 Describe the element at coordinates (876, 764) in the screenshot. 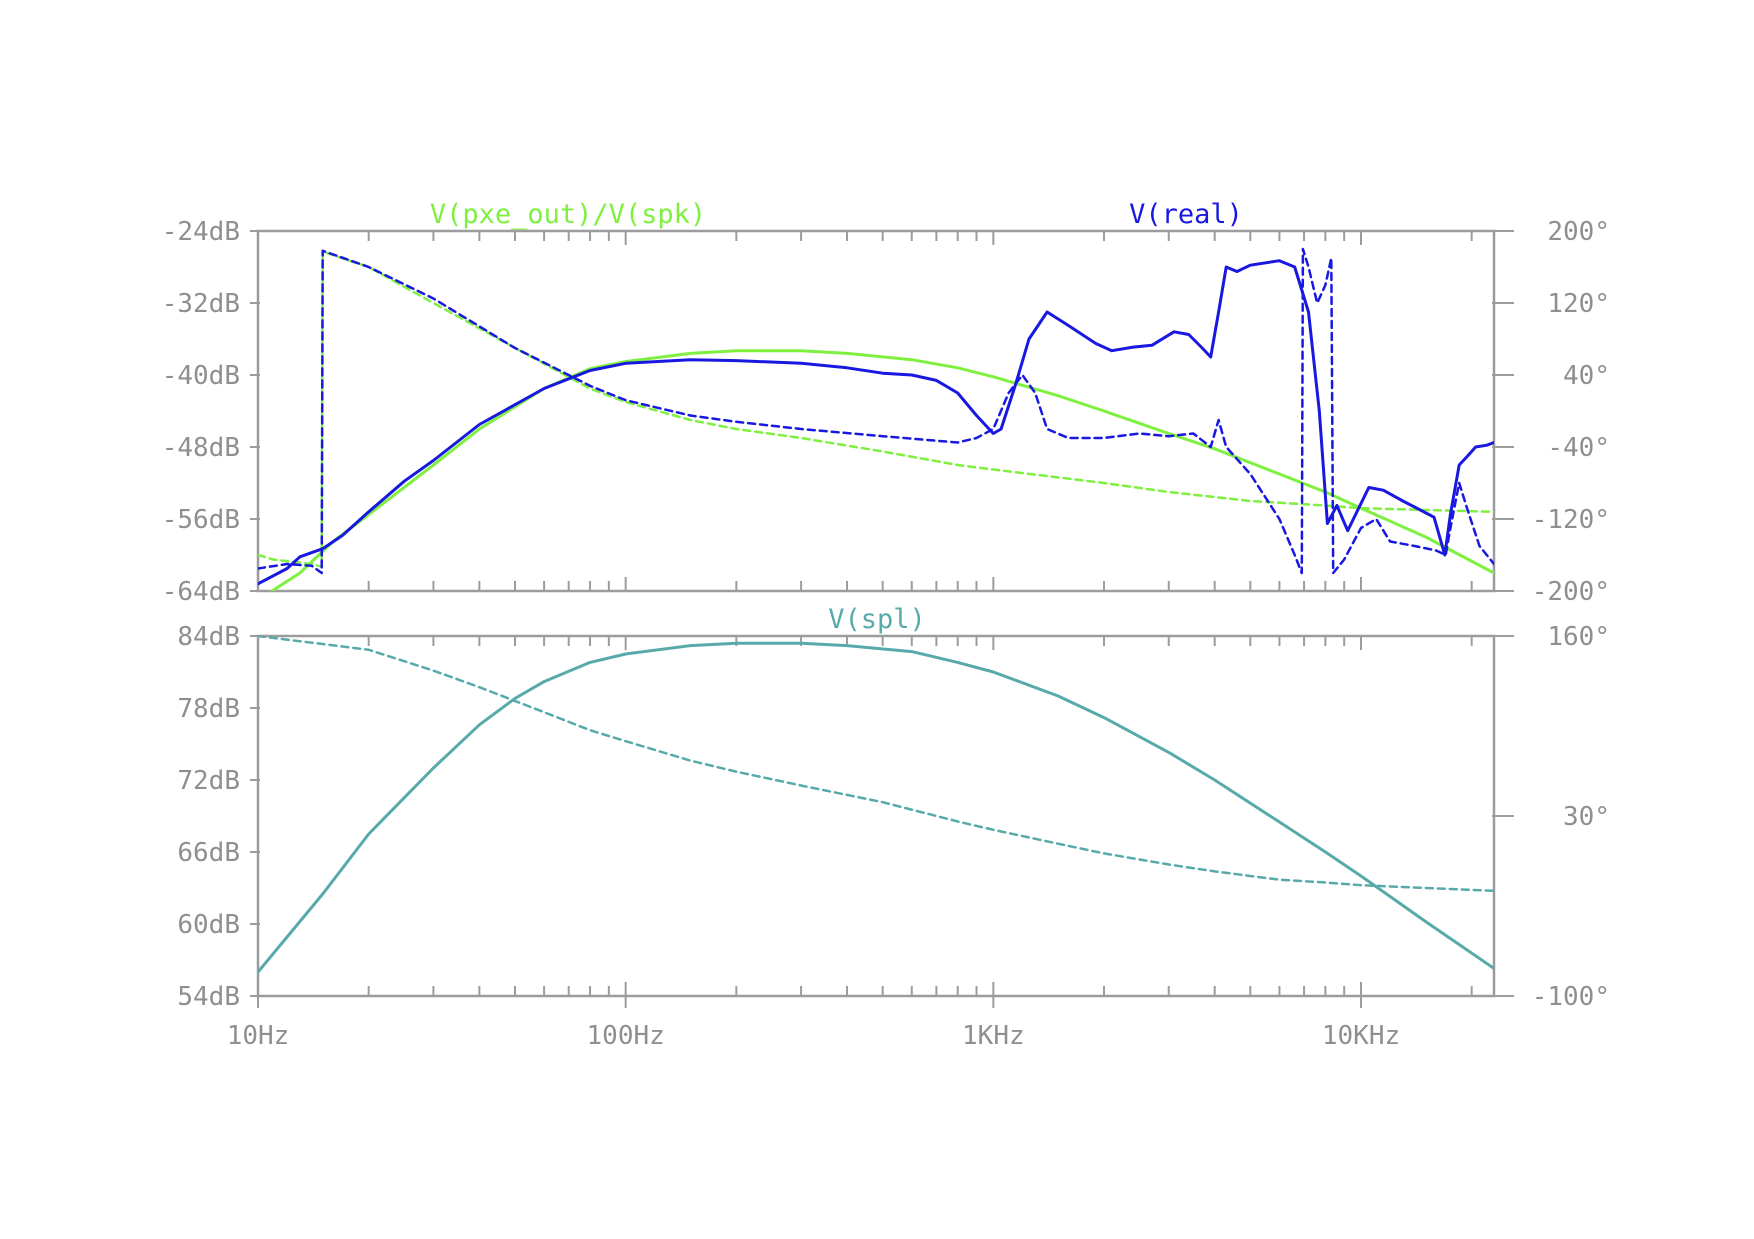

I see `series-1-0-phase-line` at that location.